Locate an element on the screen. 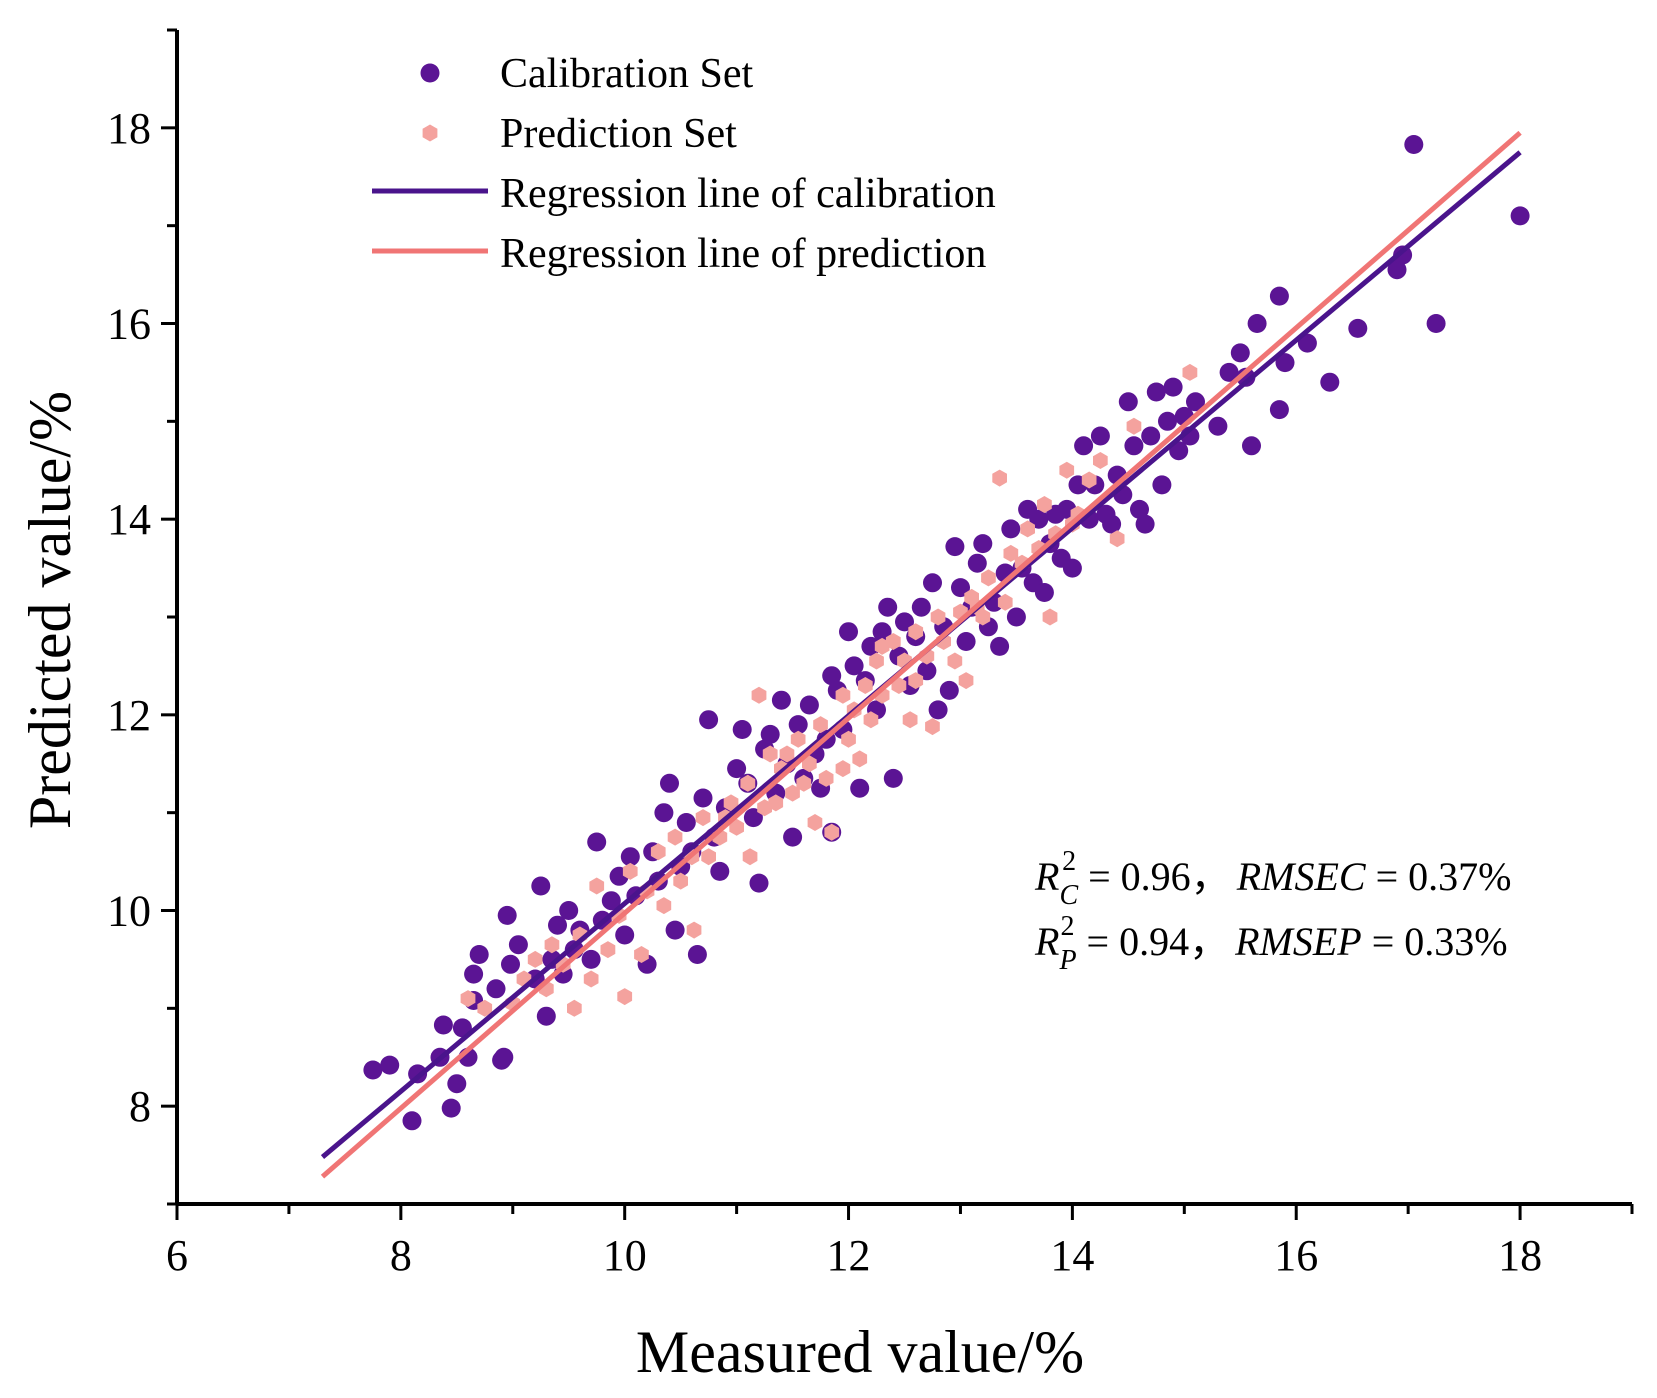  y-tick-label: 14 is located at coordinates (129, 519).